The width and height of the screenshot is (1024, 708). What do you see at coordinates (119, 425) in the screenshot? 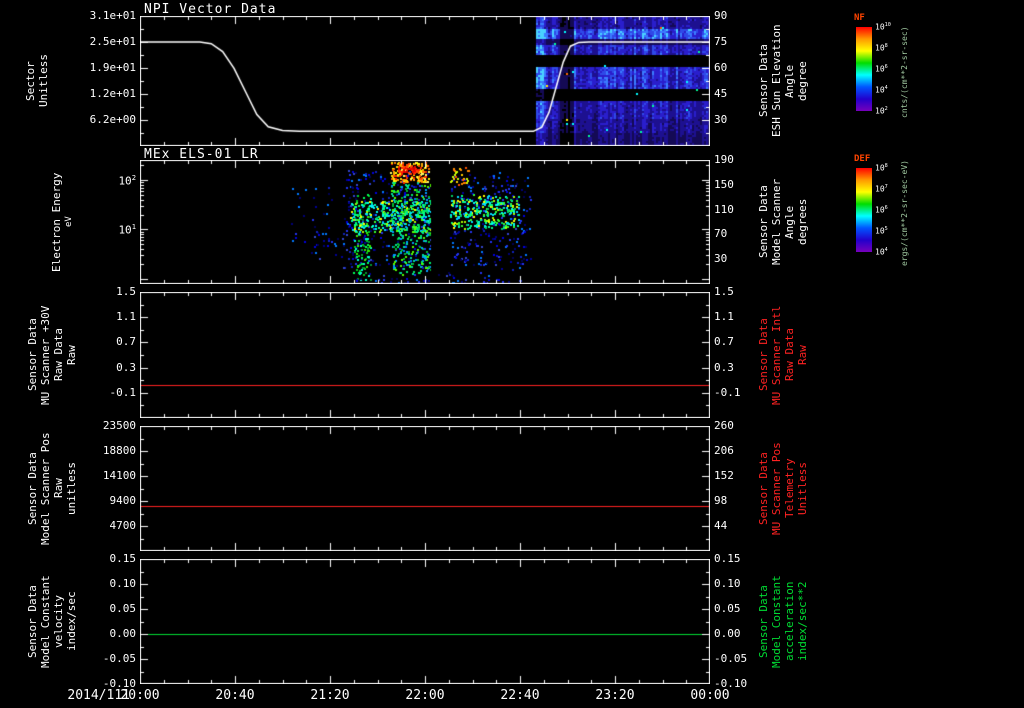
I see `y-tick-label-left: 23500` at bounding box center [119, 425].